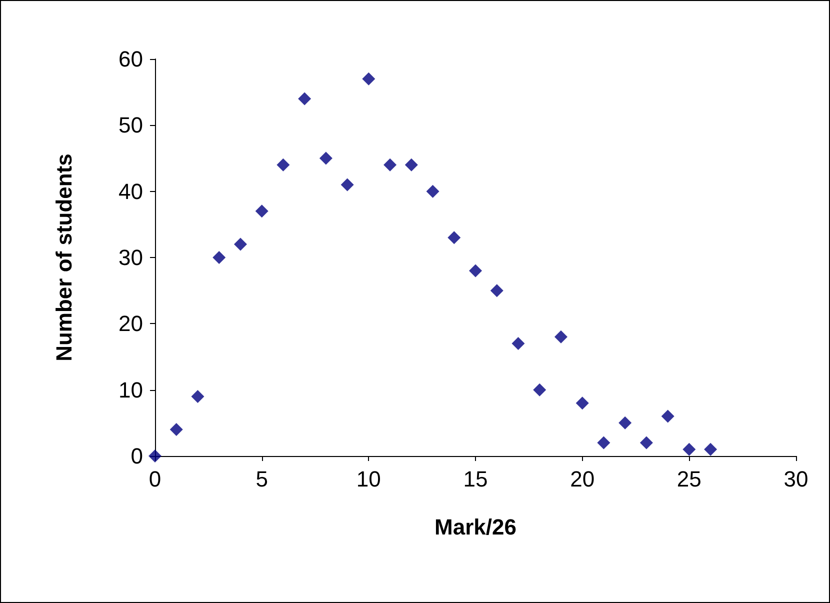 The height and width of the screenshot is (603, 830). I want to click on x-tick-label: 20, so click(582, 479).